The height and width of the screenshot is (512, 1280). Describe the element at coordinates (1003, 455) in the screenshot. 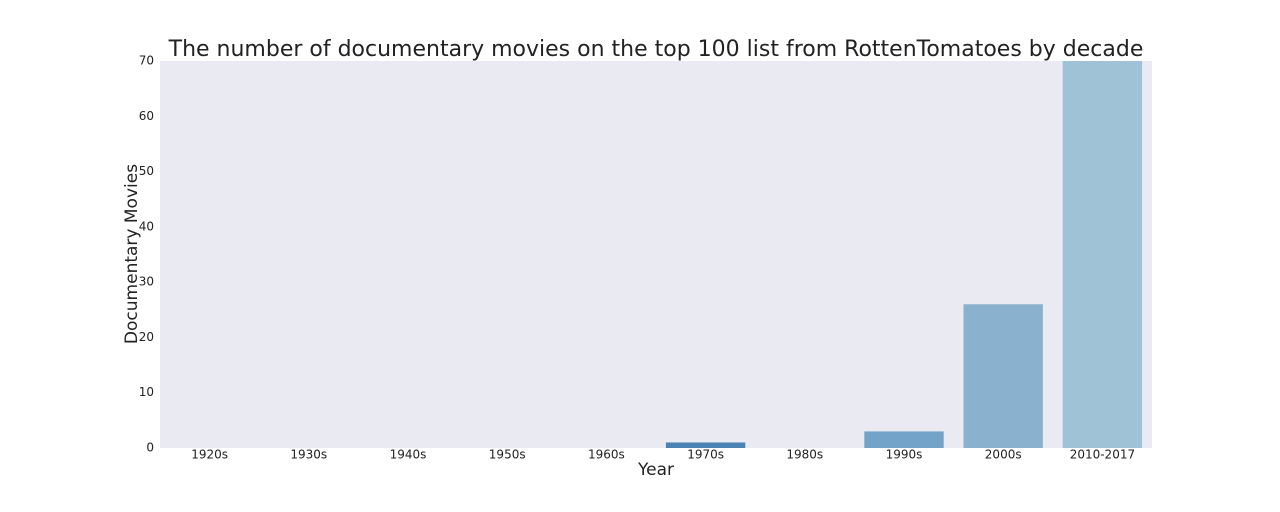

I see `x-tick-label: 2000s` at that location.